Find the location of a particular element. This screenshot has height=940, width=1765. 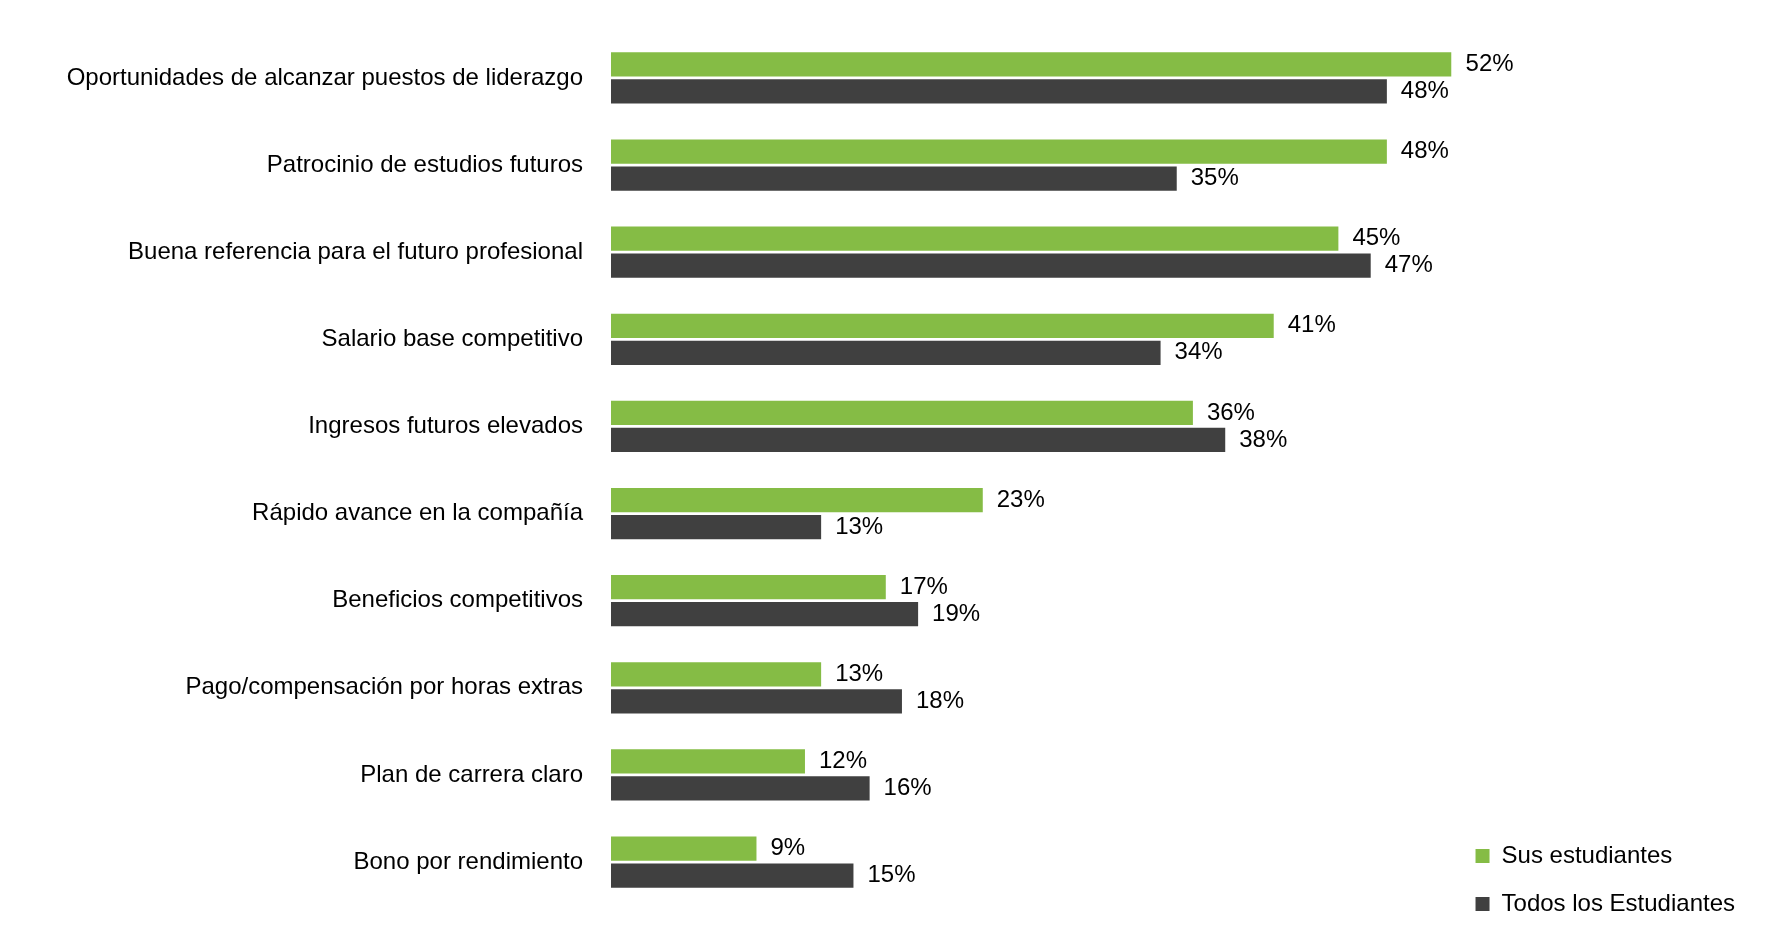

data-label: 36% is located at coordinates (1230, 411).